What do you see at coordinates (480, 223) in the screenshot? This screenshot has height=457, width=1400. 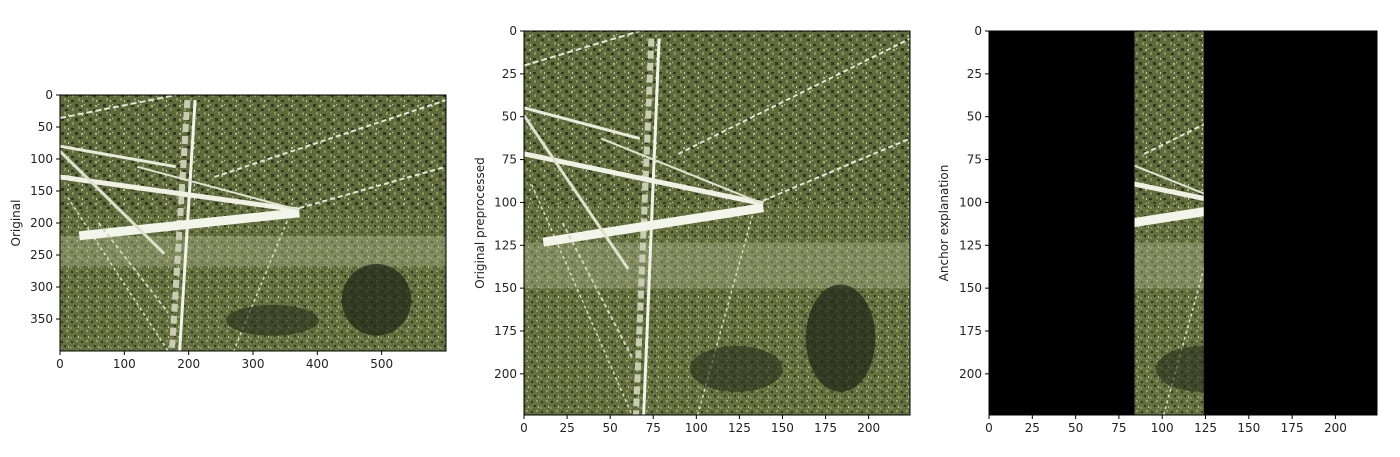 I see `y-axis-label: Original preprocessed` at bounding box center [480, 223].